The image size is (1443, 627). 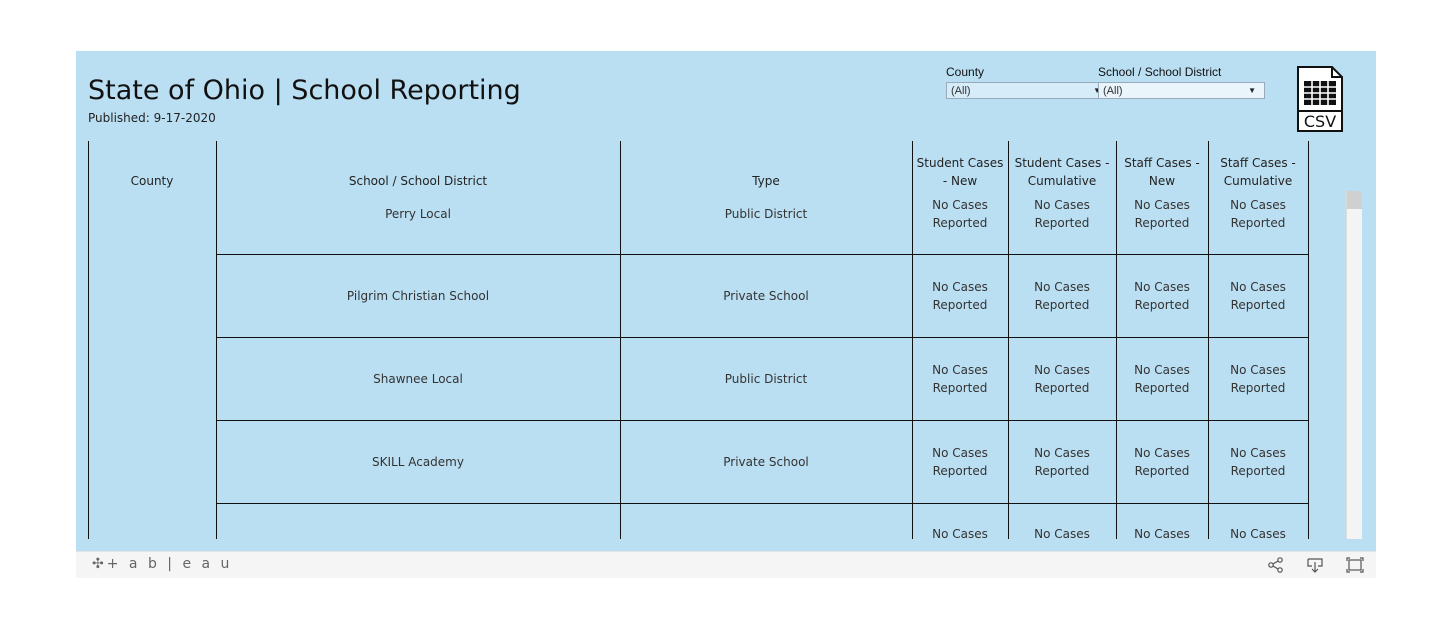 What do you see at coordinates (766, 181) in the screenshot?
I see `col-header-type: Type` at bounding box center [766, 181].